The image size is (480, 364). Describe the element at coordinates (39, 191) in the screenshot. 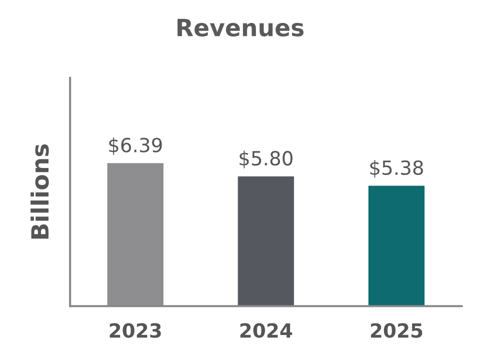

I see `y-axis-title: Billions` at that location.